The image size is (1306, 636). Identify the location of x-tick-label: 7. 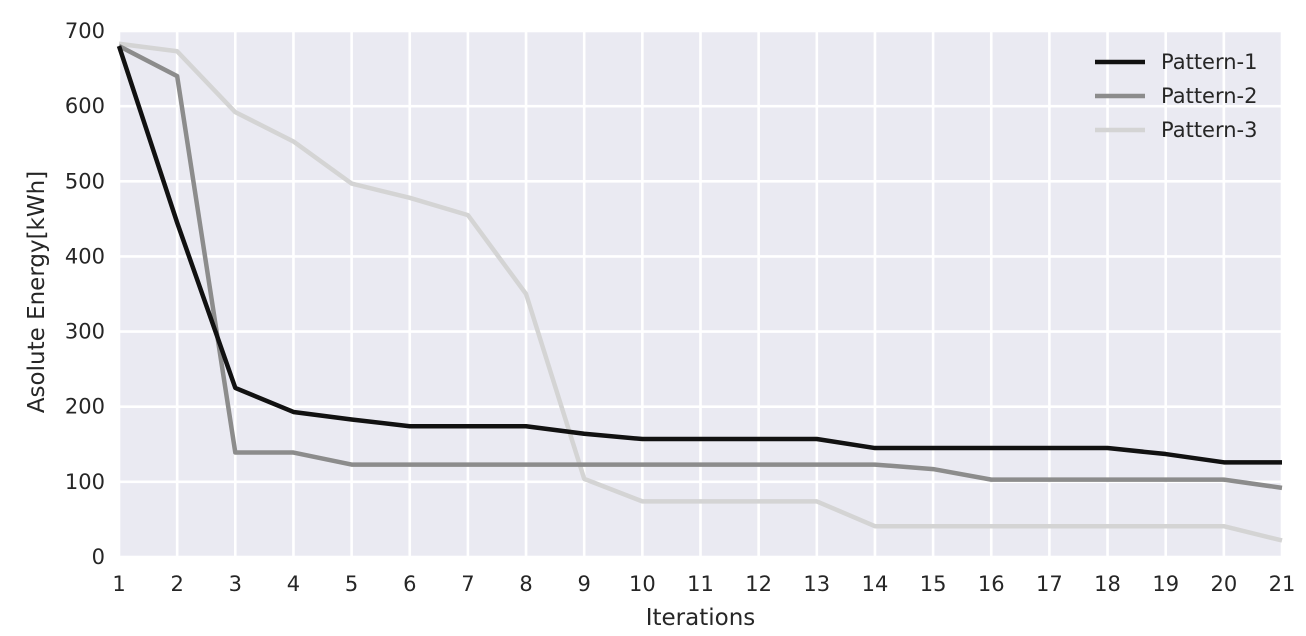
(467, 584).